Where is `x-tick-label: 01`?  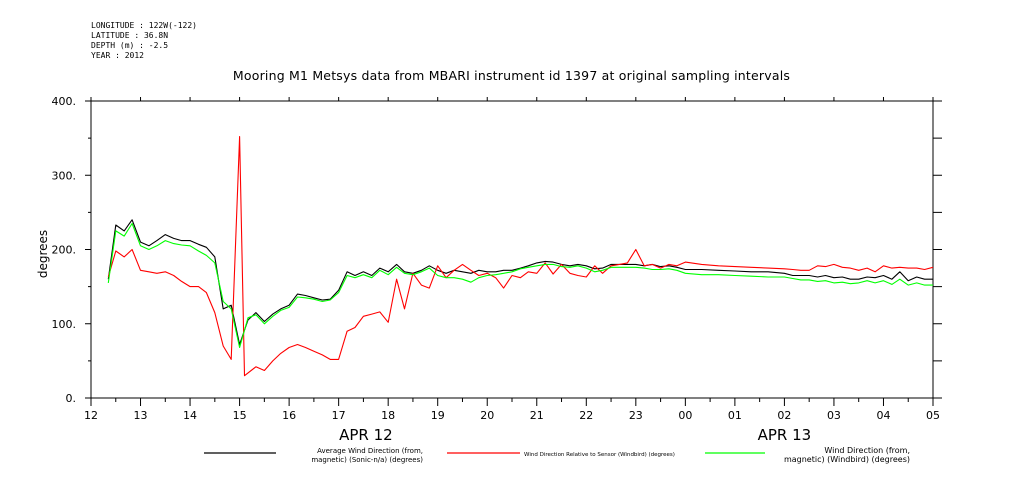 x-tick-label: 01 is located at coordinates (735, 415).